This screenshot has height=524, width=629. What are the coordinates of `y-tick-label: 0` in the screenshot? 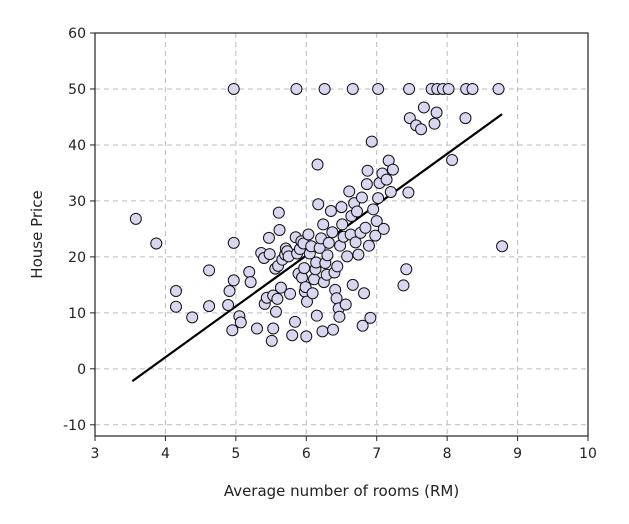 It's located at (81, 370).